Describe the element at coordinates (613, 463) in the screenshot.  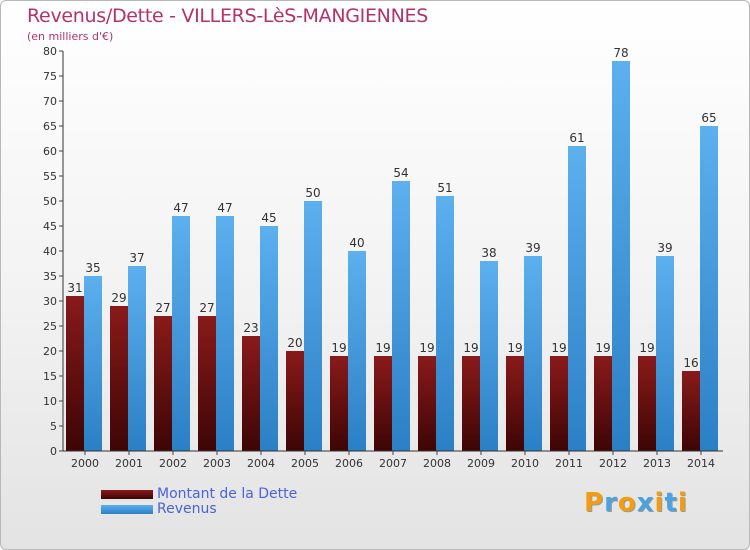
I see `x-tick-label: 2012` at that location.